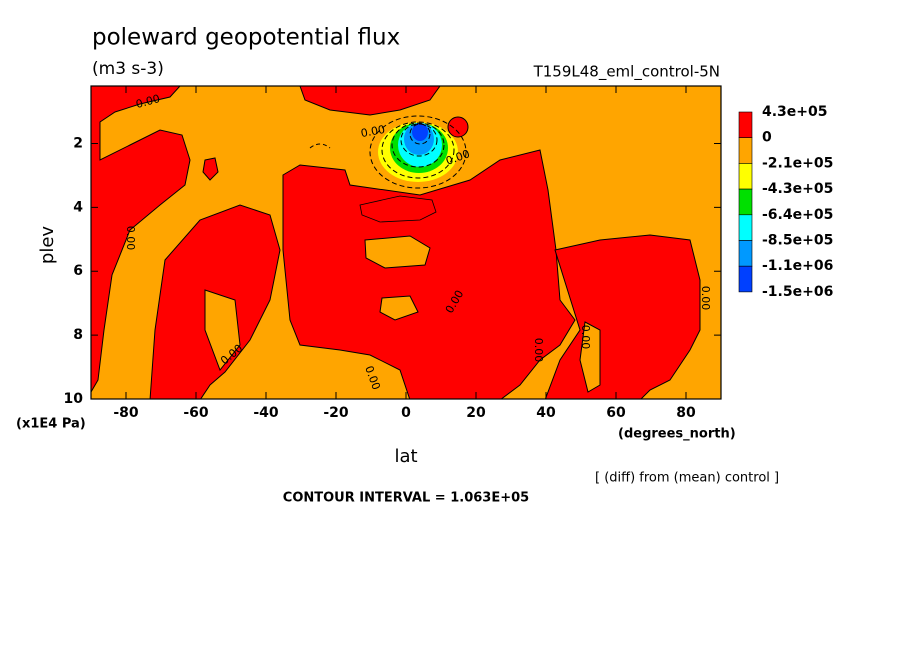  What do you see at coordinates (797, 241) in the screenshot?
I see `colorbar-label: -8.5e+05` at bounding box center [797, 241].